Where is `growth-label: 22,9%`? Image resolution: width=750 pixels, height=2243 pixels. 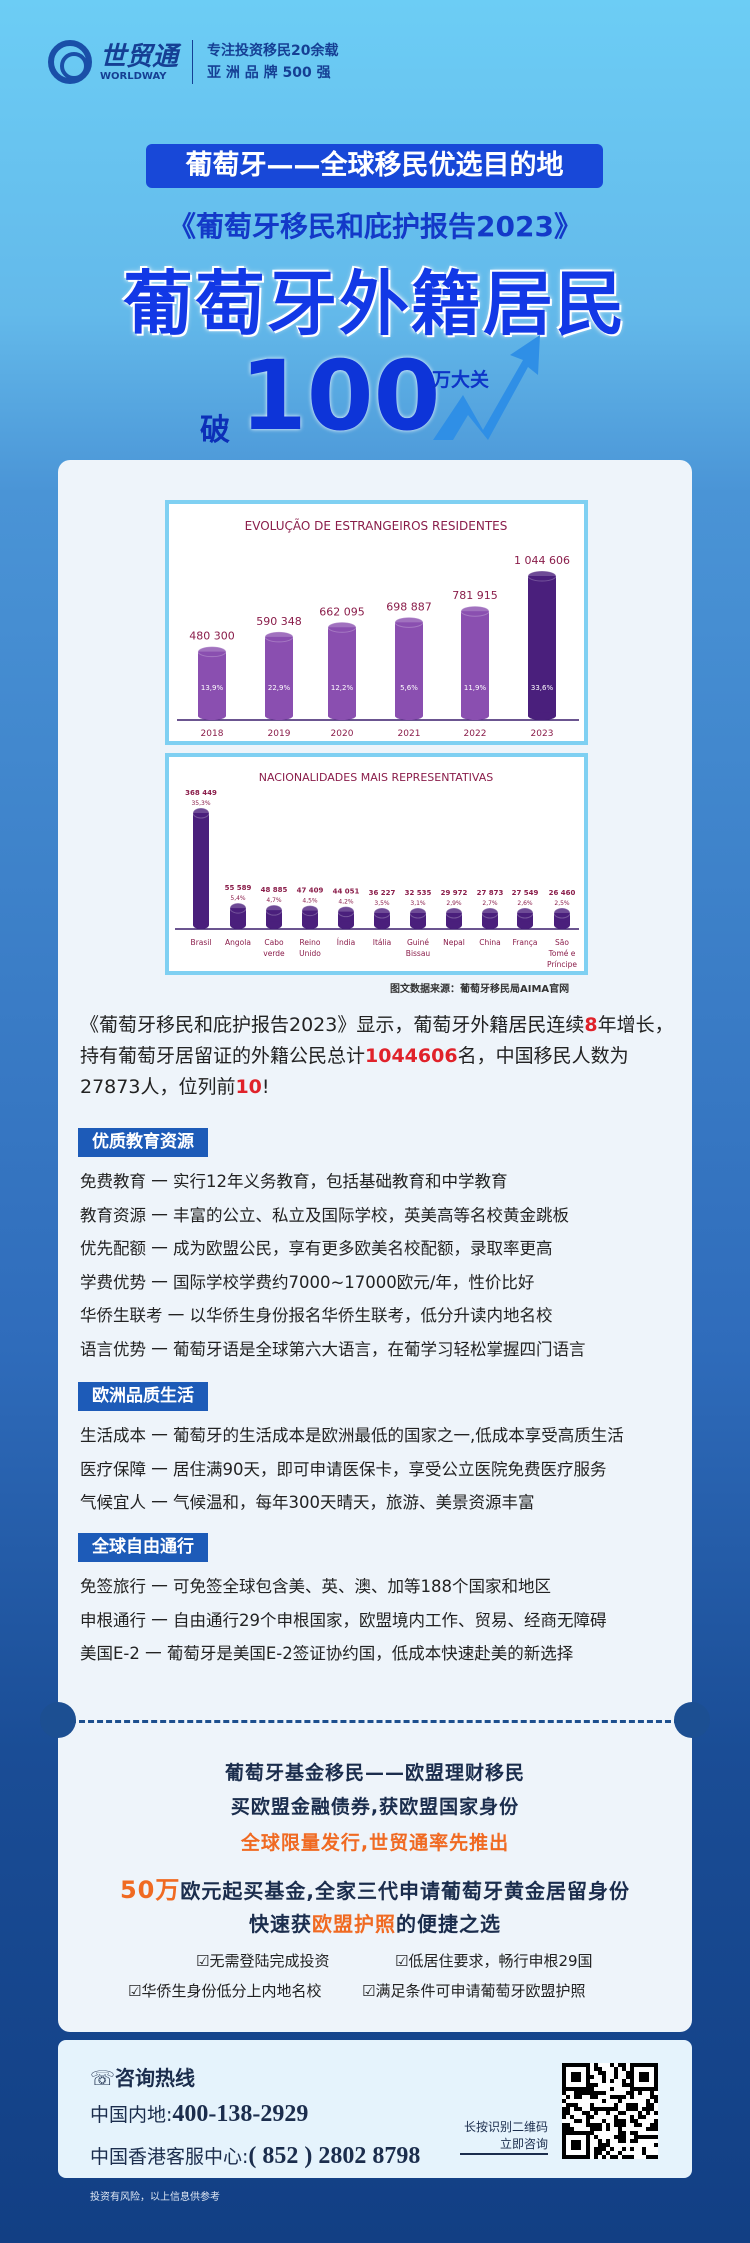 growth-label: 22,9% is located at coordinates (279, 688).